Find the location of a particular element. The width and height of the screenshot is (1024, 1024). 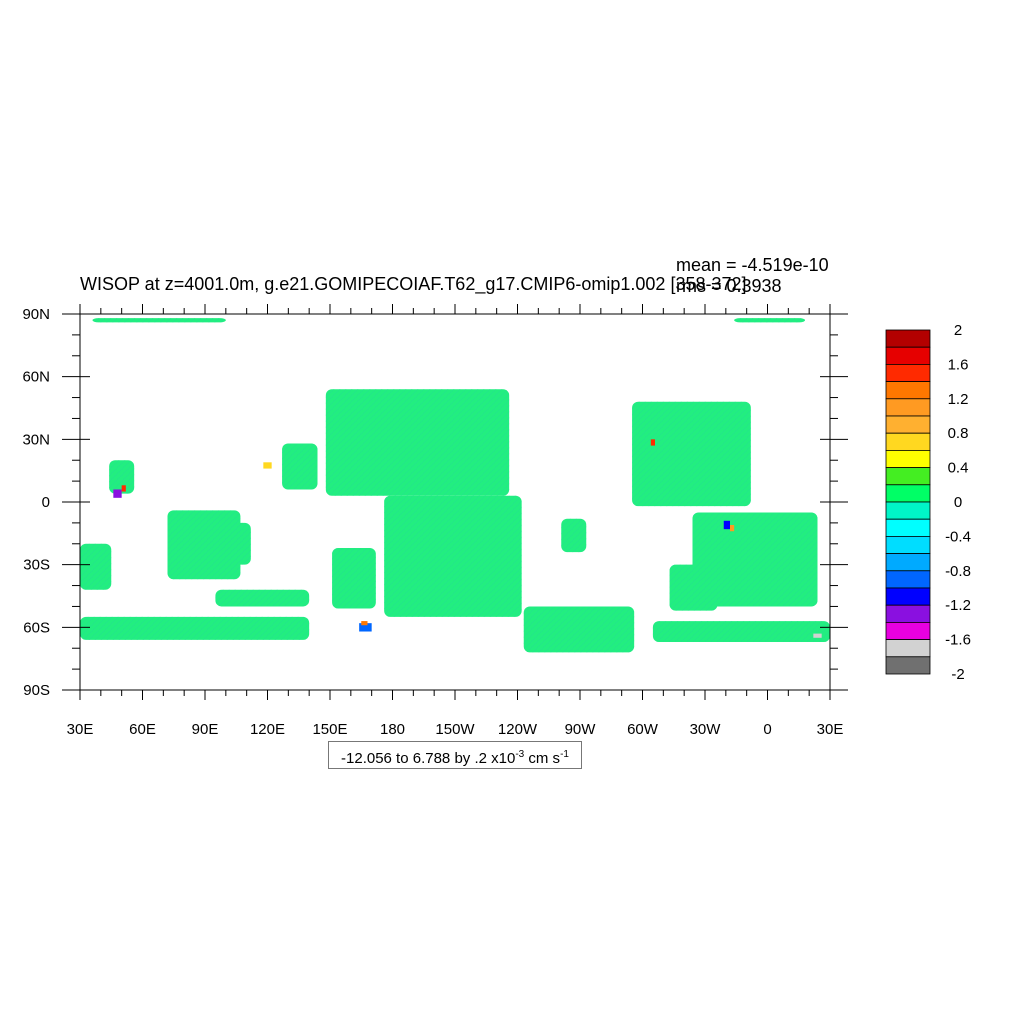

colorbar-label: -0.8 is located at coordinates (958, 571).